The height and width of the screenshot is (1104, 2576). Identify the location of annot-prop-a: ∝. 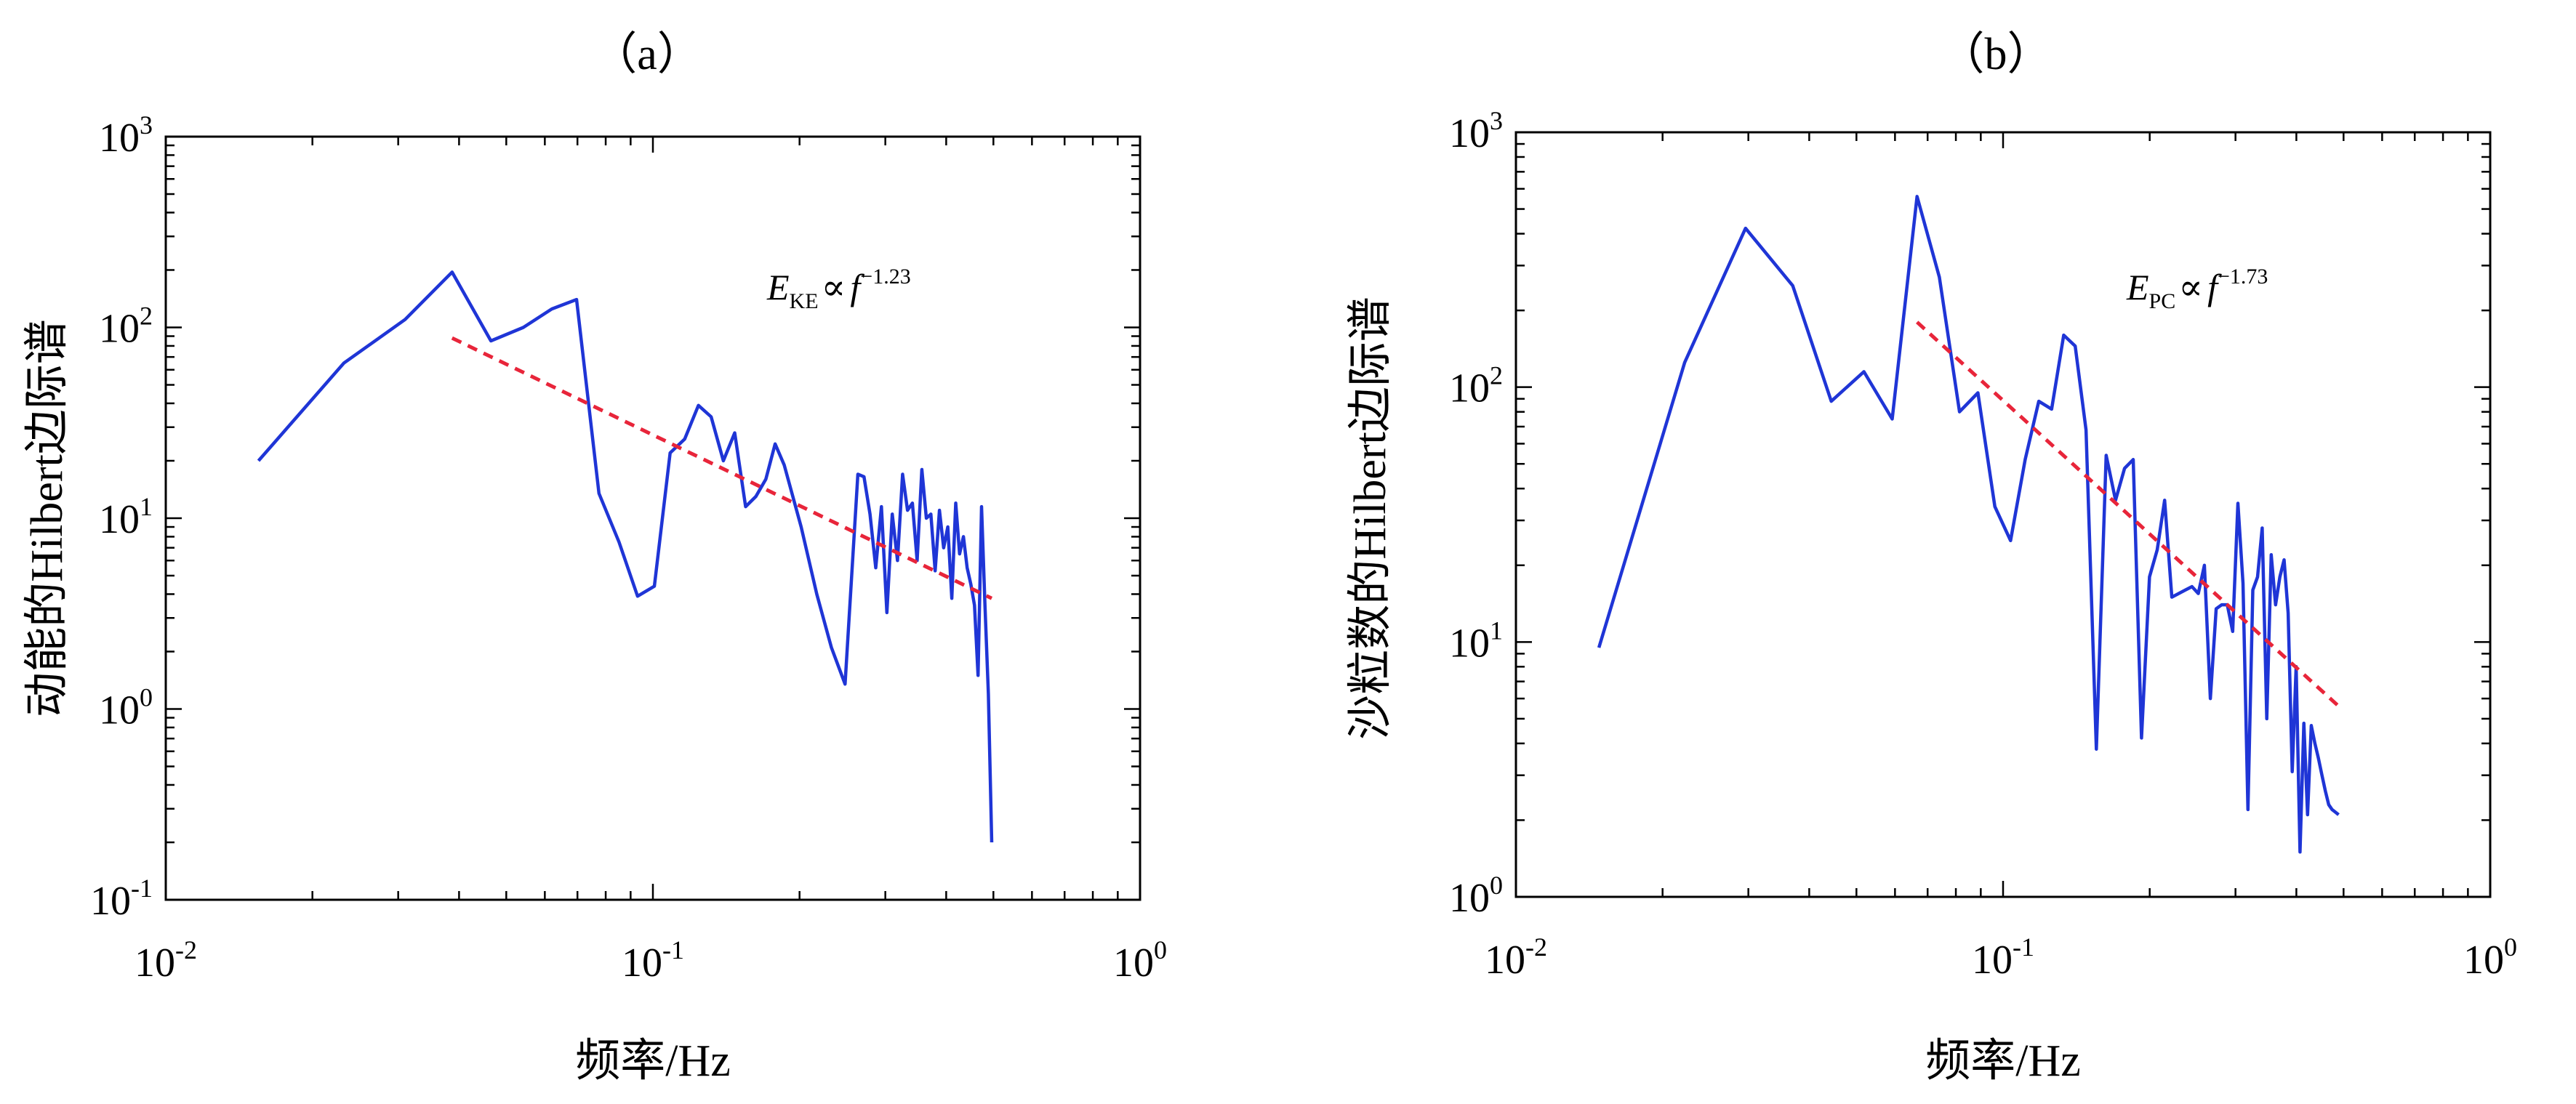
(834, 287).